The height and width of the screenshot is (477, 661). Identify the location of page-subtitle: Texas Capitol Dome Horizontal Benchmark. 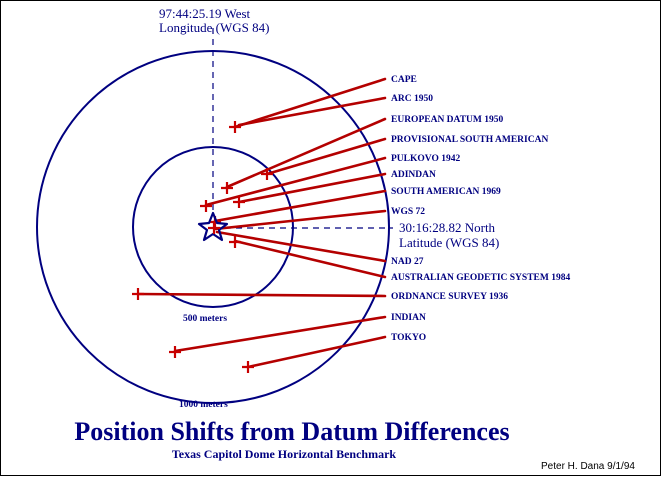
(284, 454).